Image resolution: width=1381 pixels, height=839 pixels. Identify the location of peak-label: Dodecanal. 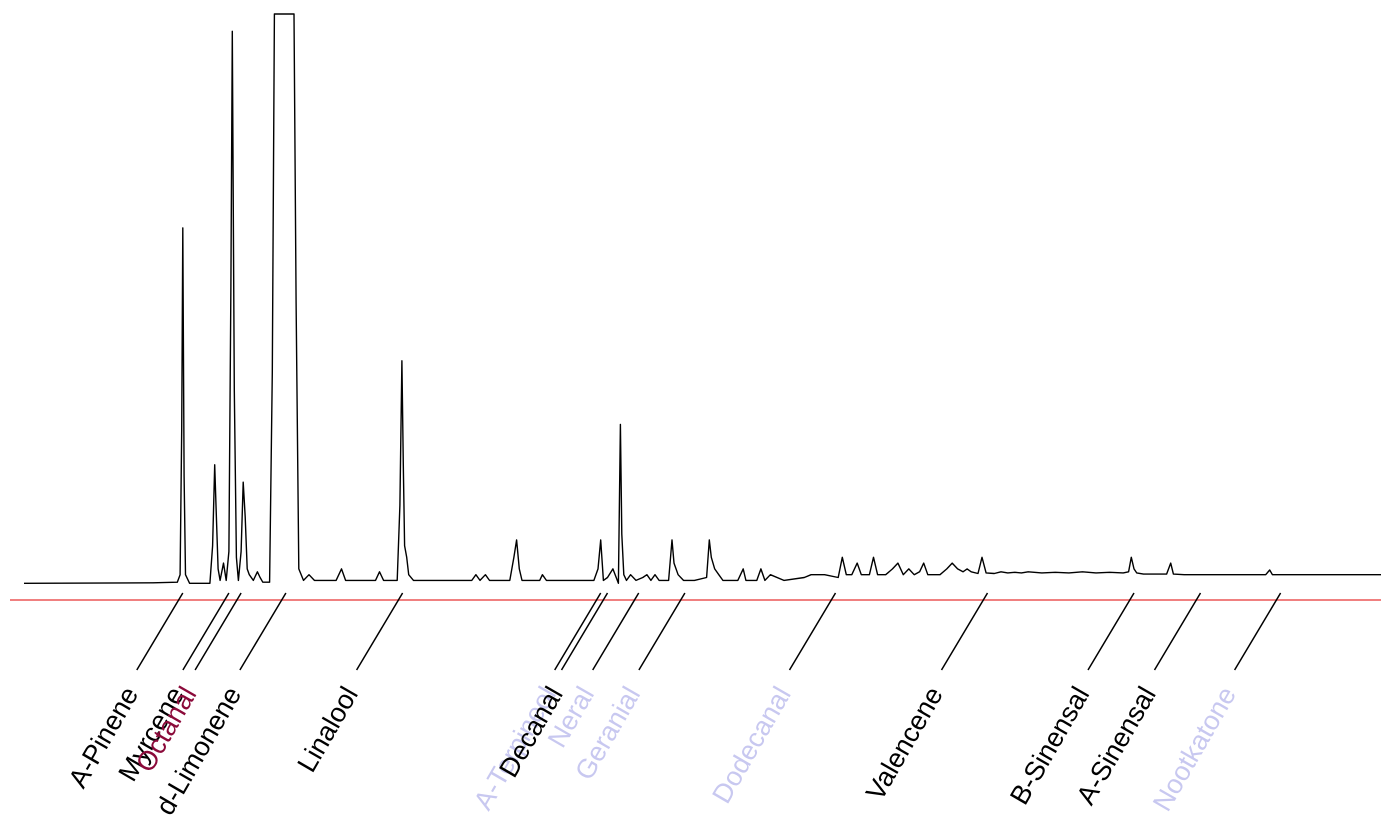
(751, 745).